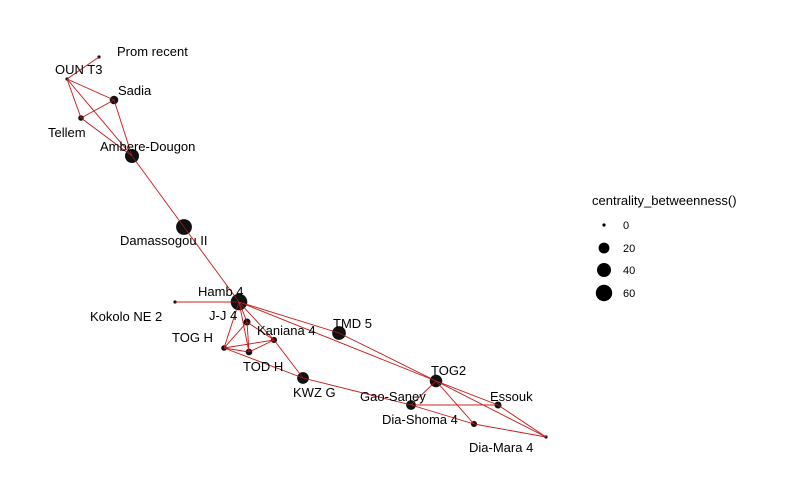  I want to click on edge-hamb-tog2-overlay, so click(337, 341).